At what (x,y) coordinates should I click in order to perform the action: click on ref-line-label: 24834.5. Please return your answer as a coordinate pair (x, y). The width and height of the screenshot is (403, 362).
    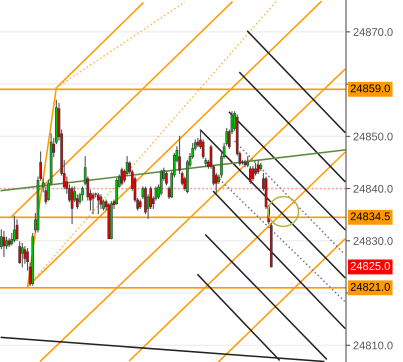
    Looking at the image, I should click on (370, 216).